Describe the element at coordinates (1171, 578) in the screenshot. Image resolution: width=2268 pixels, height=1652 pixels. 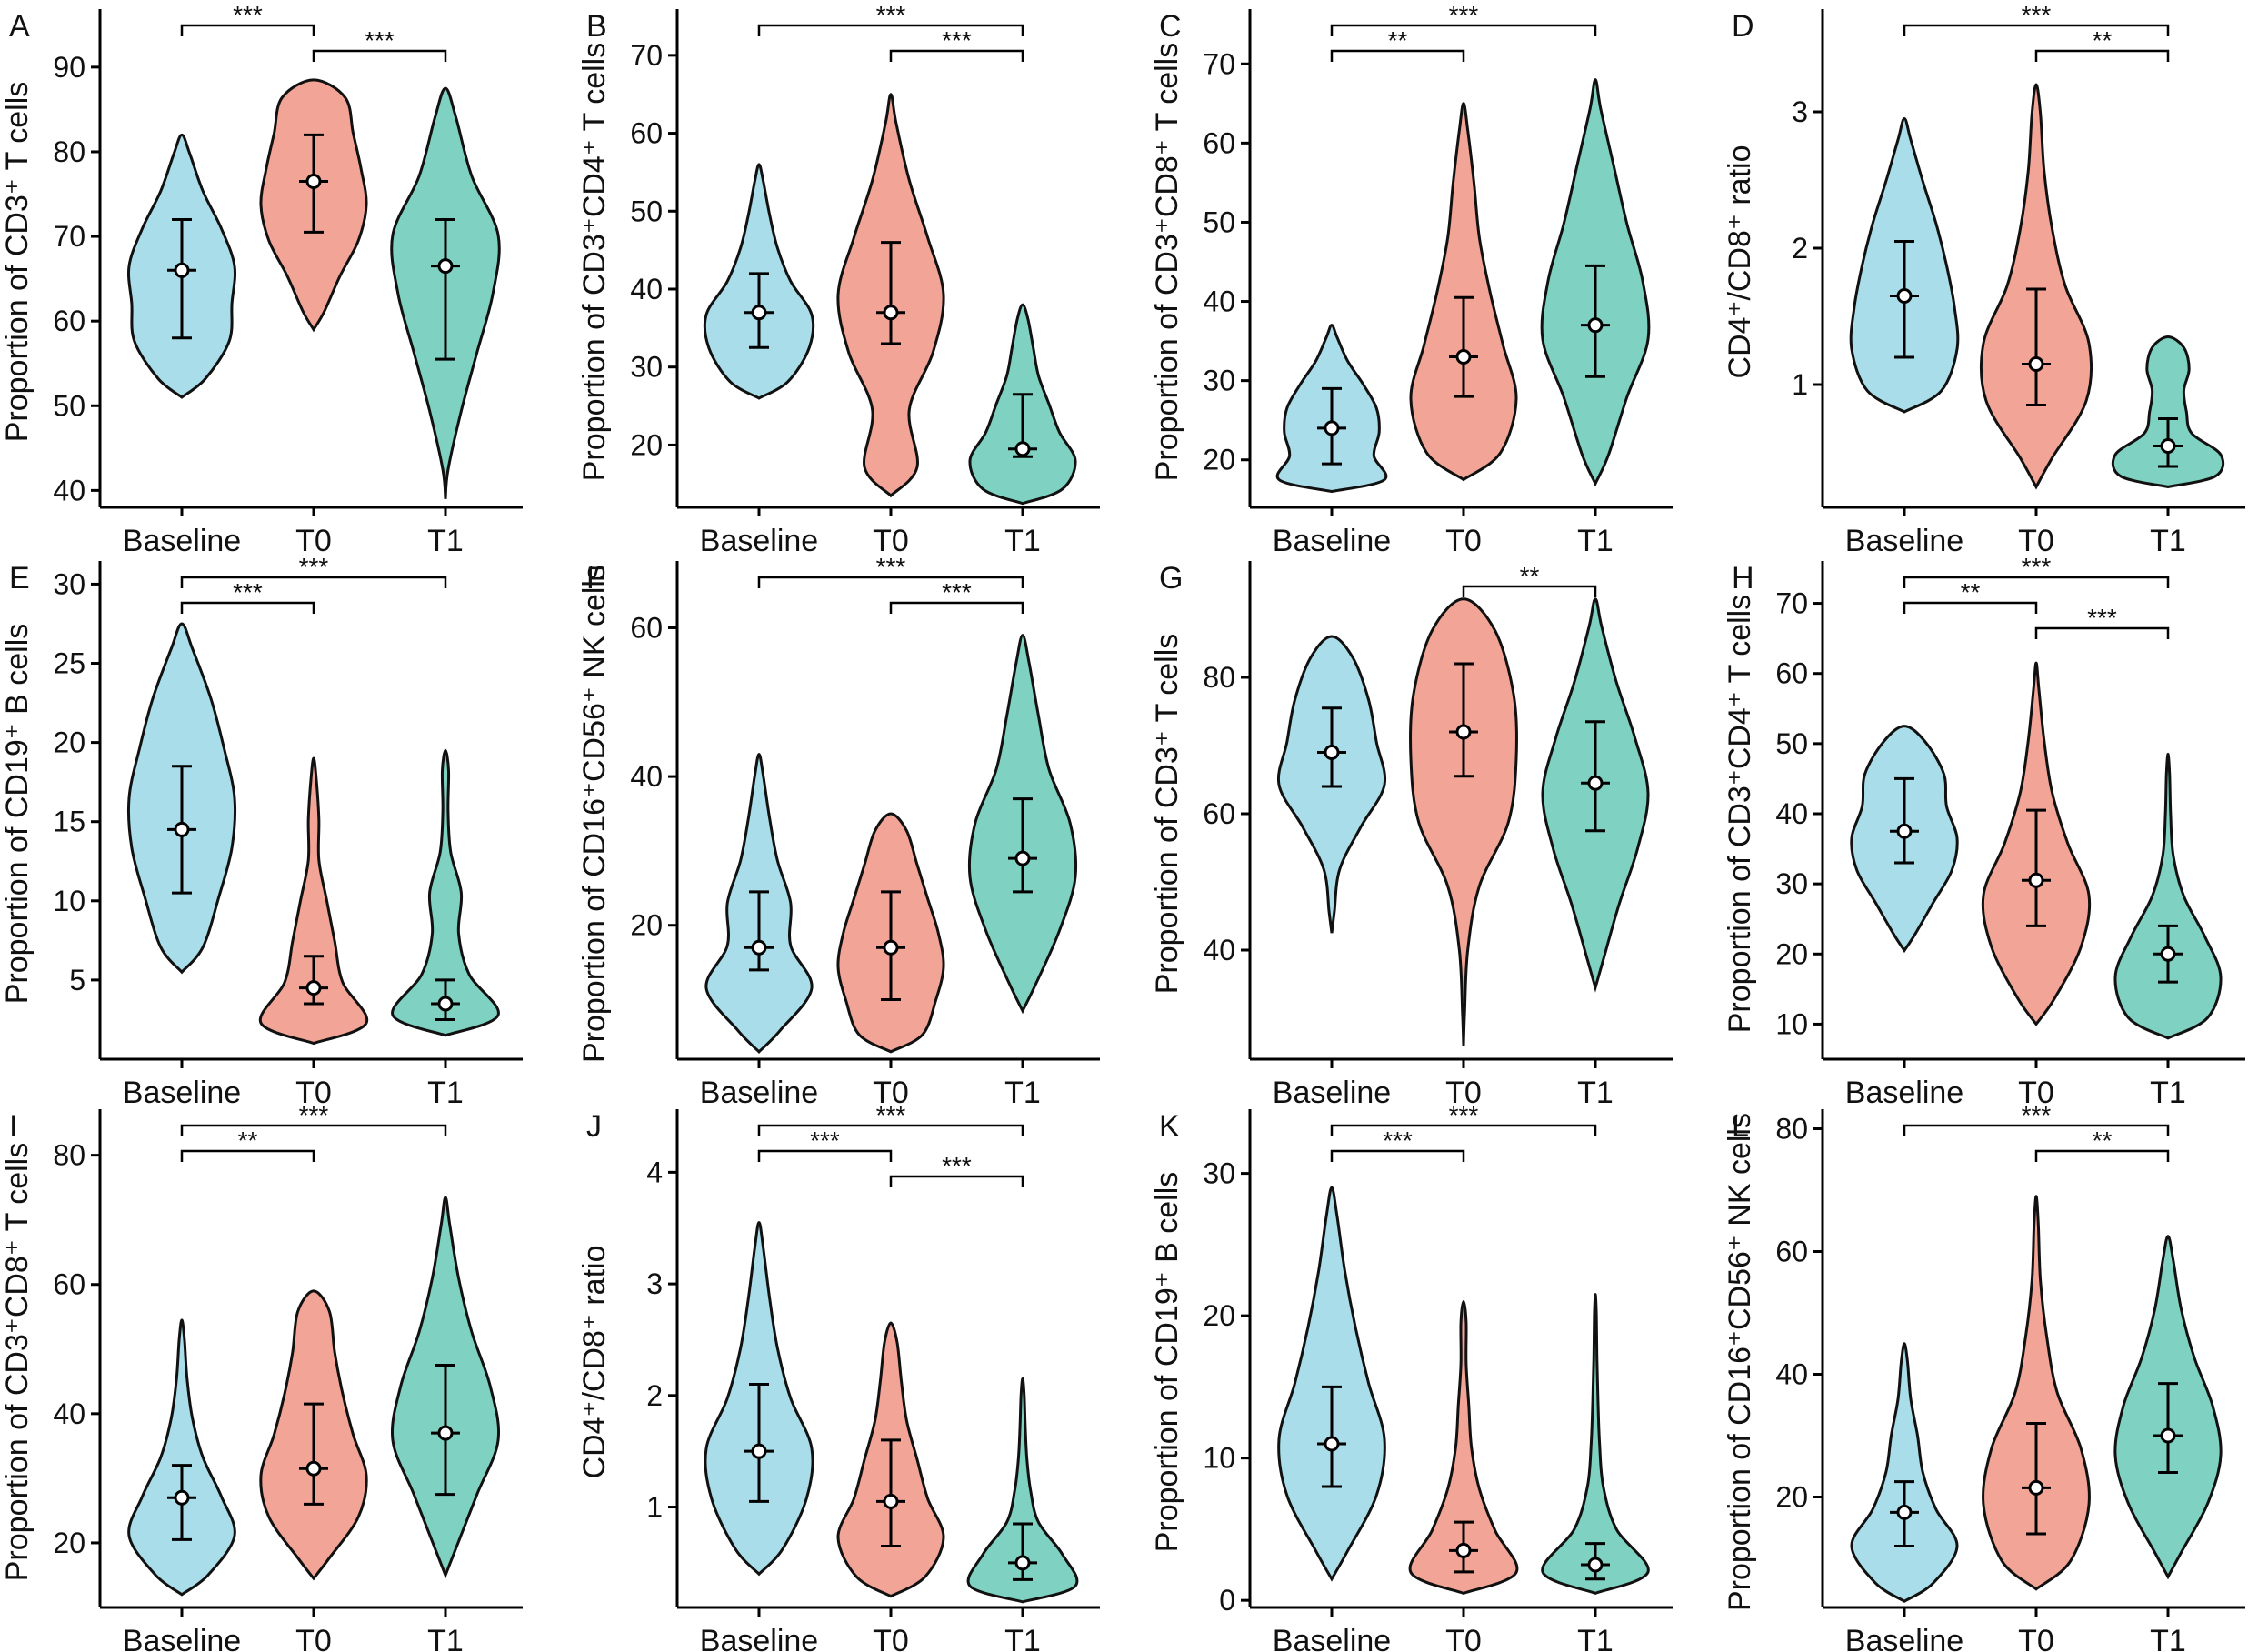
I see `panel-letter: G` at that location.